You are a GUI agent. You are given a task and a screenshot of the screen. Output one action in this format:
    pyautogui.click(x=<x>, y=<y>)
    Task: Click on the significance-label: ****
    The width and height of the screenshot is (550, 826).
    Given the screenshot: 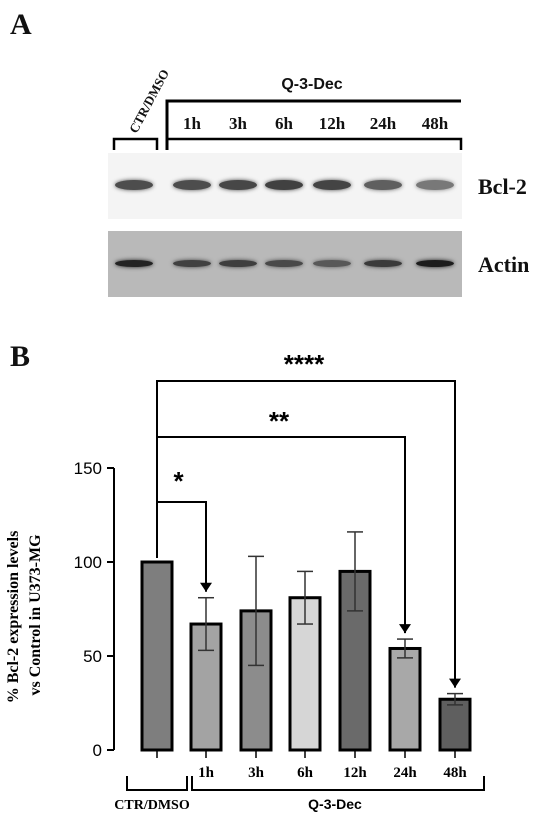 What is the action you would take?
    pyautogui.click(x=304, y=364)
    